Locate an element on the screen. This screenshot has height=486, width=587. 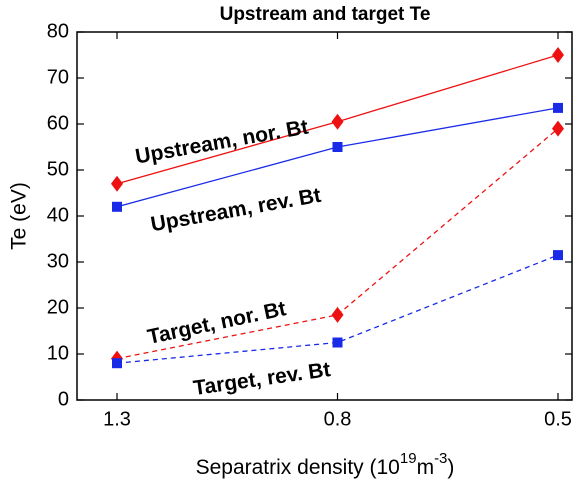
y-tick-label: 80 is located at coordinates (58, 31).